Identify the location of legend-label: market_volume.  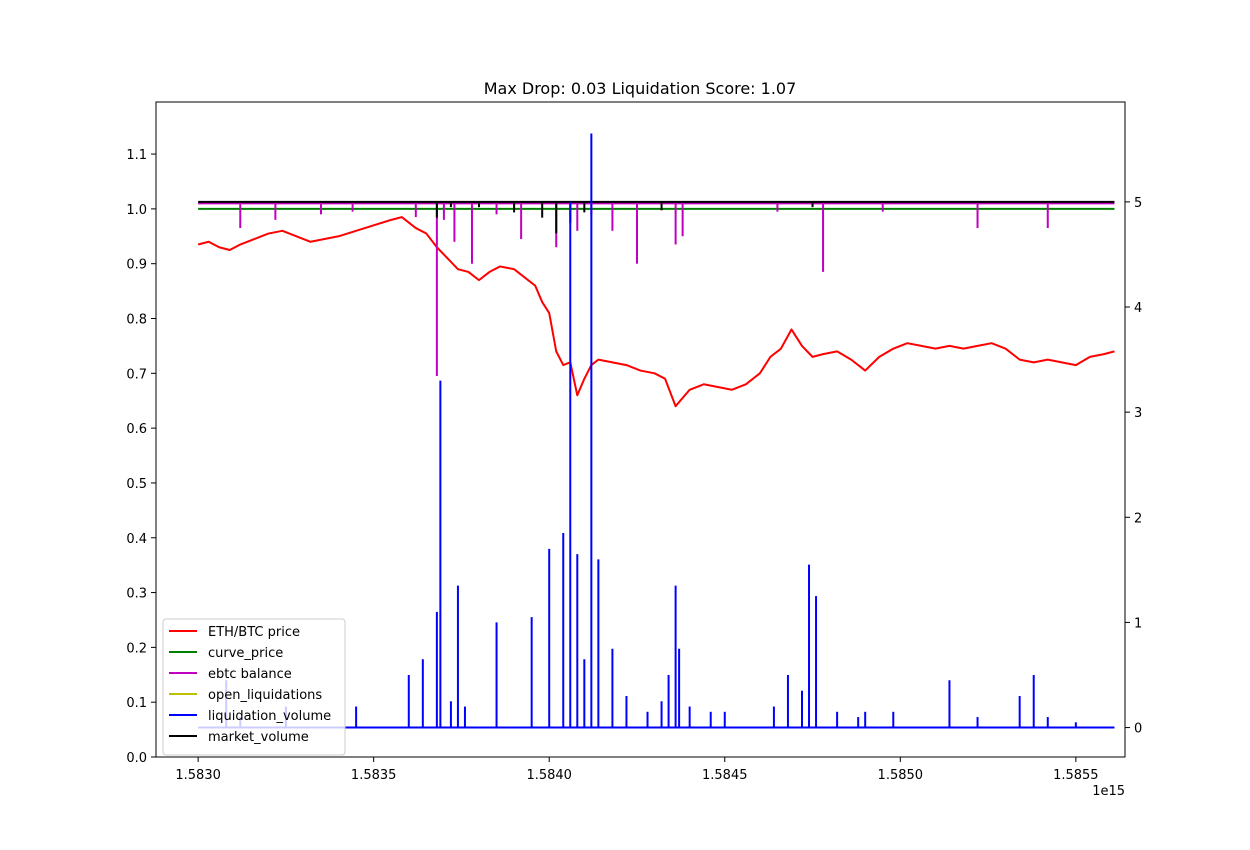
(258, 737).